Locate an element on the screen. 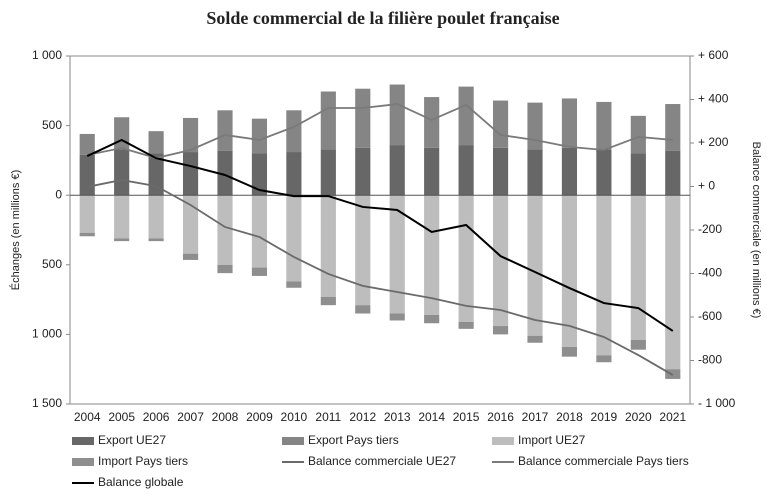 The image size is (767, 494). y-axis-label: Échanges (en millions €) is located at coordinates (15, 230).